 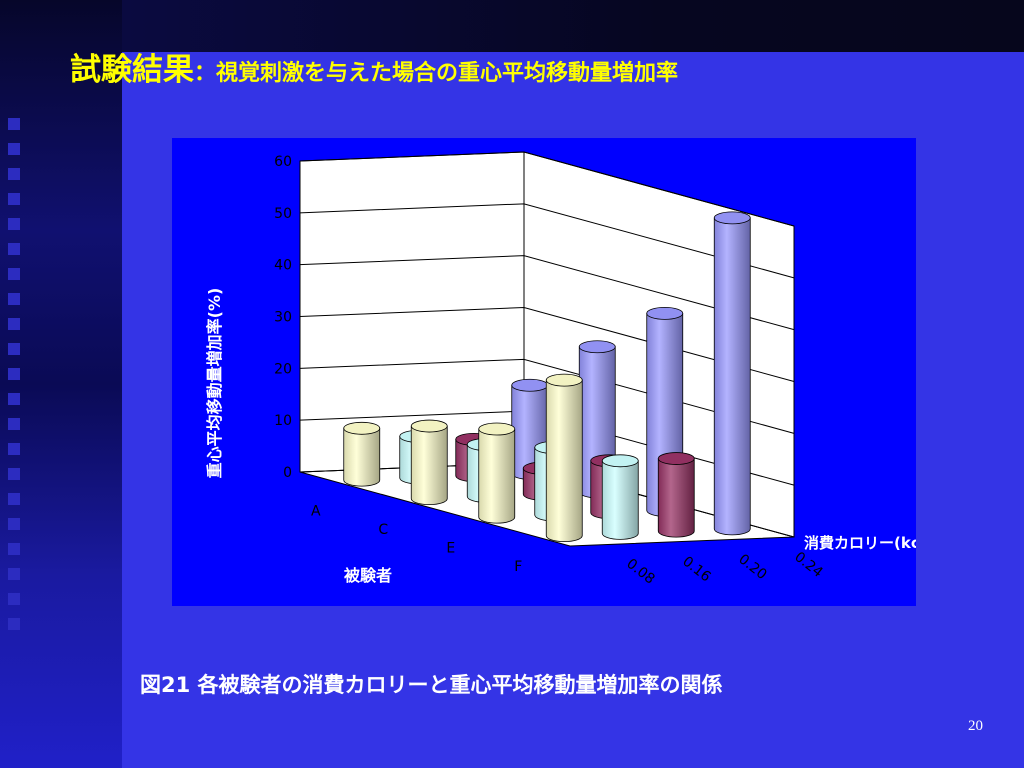 What do you see at coordinates (283, 318) in the screenshot?
I see `y-tick-label: 30` at bounding box center [283, 318].